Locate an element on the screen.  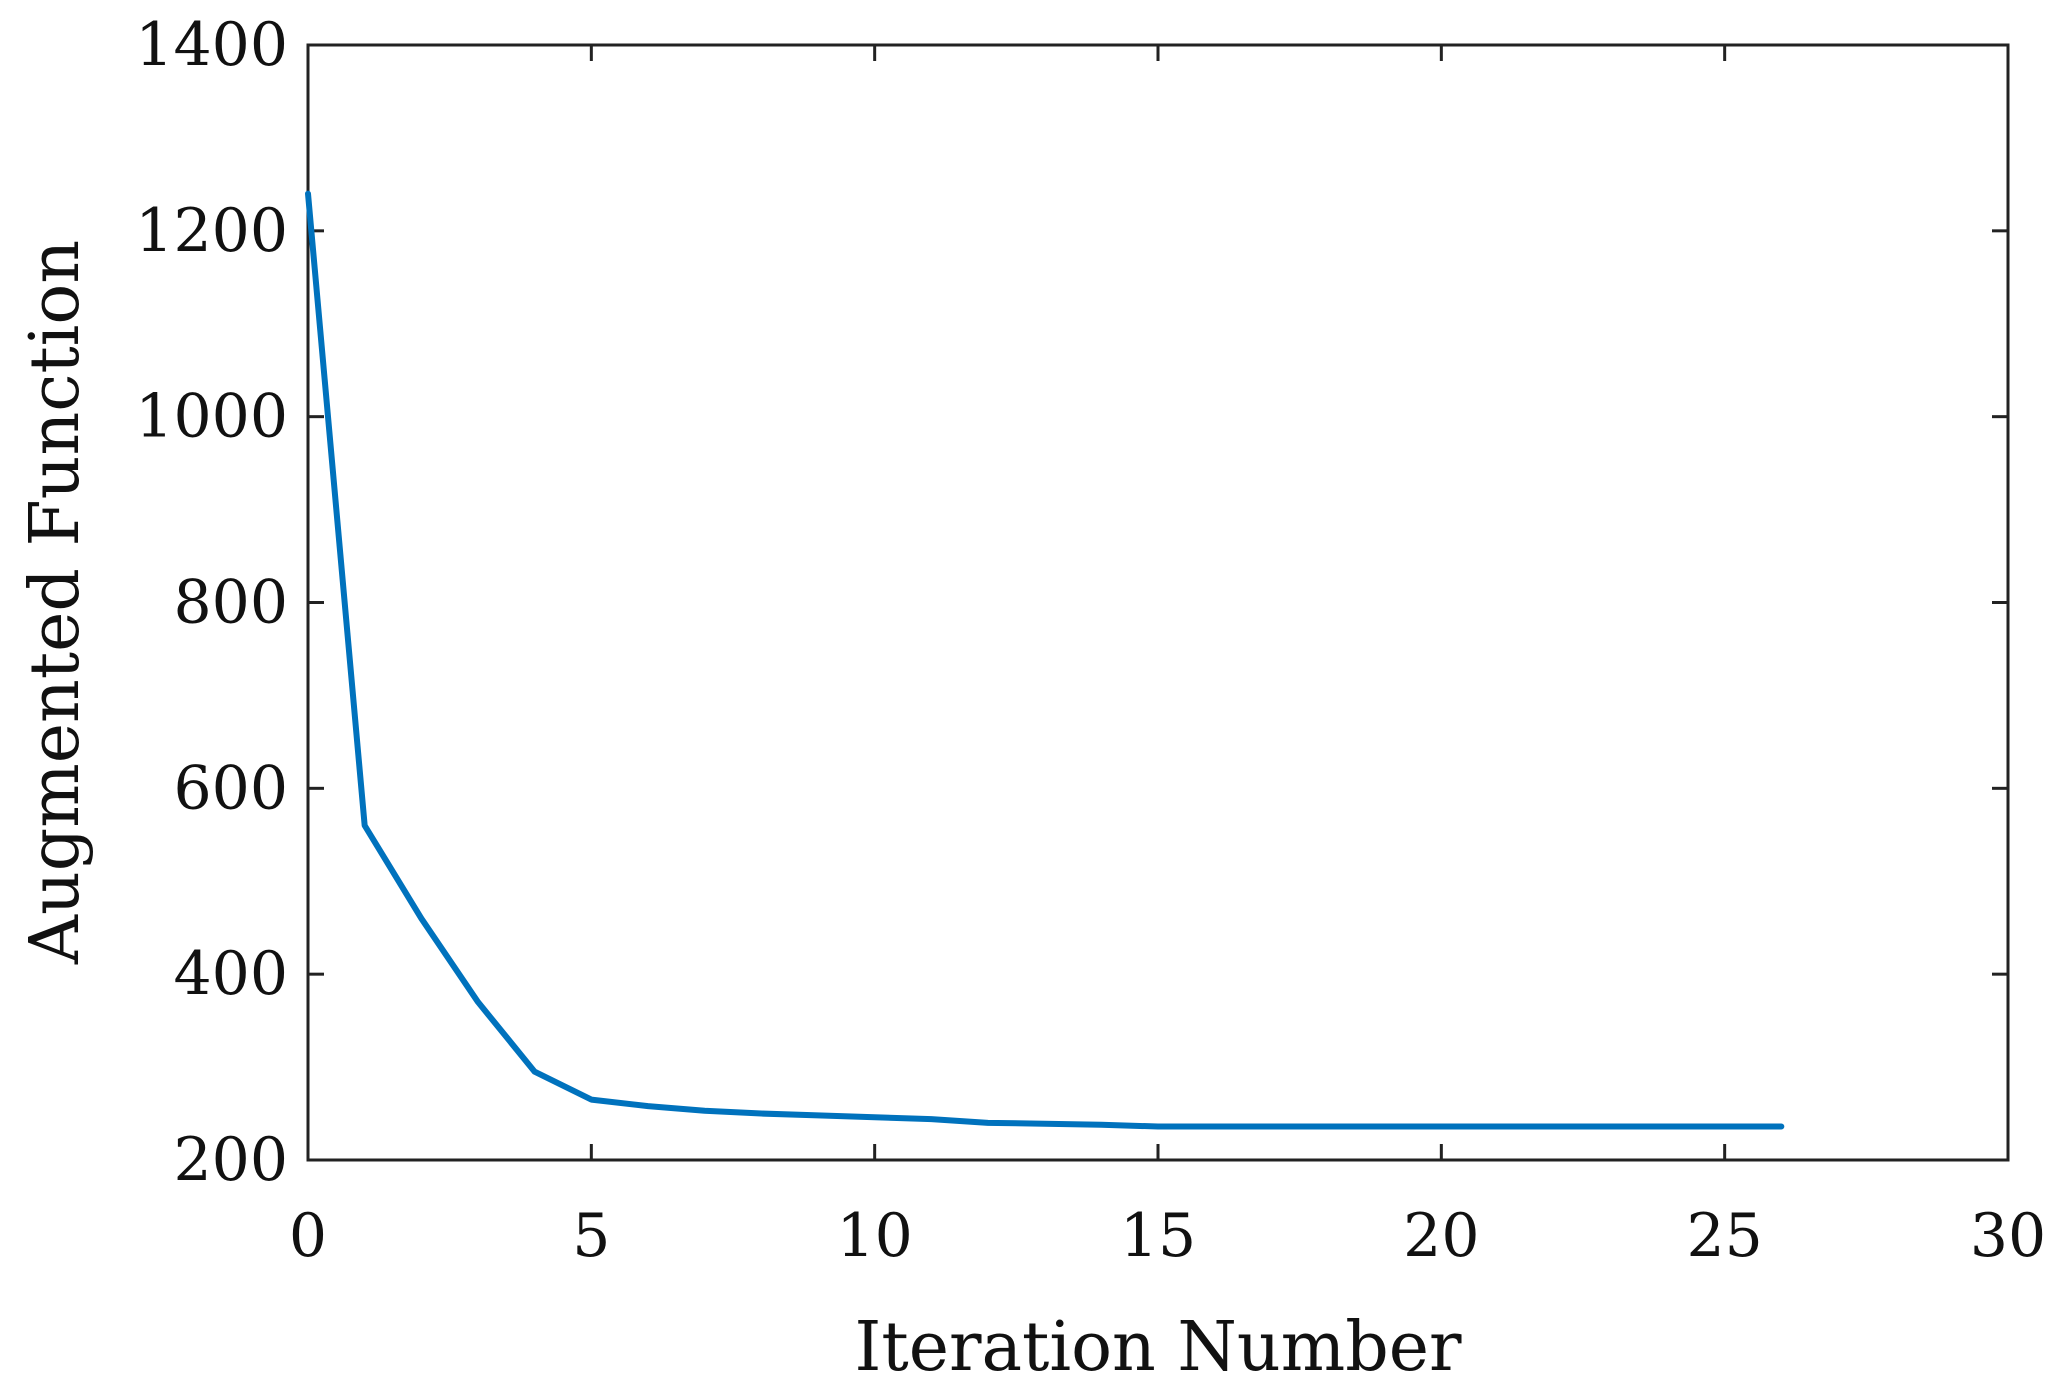
x-axis-label: Iteration Number is located at coordinates (1158, 1347).